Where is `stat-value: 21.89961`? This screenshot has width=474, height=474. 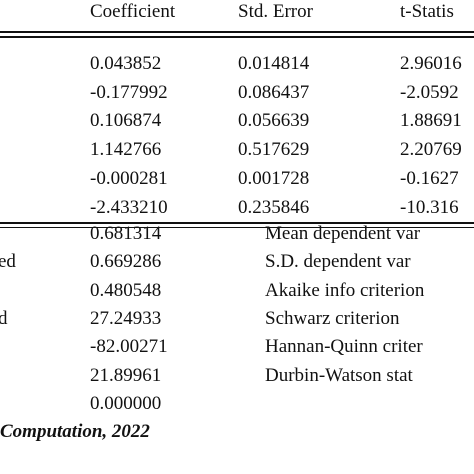
stat-value: 21.89961 is located at coordinates (126, 375).